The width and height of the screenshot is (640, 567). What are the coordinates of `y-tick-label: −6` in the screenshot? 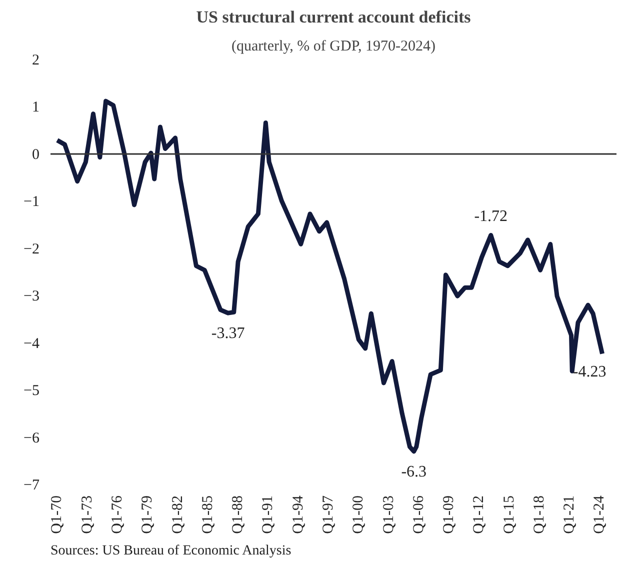 It's located at (32, 438).